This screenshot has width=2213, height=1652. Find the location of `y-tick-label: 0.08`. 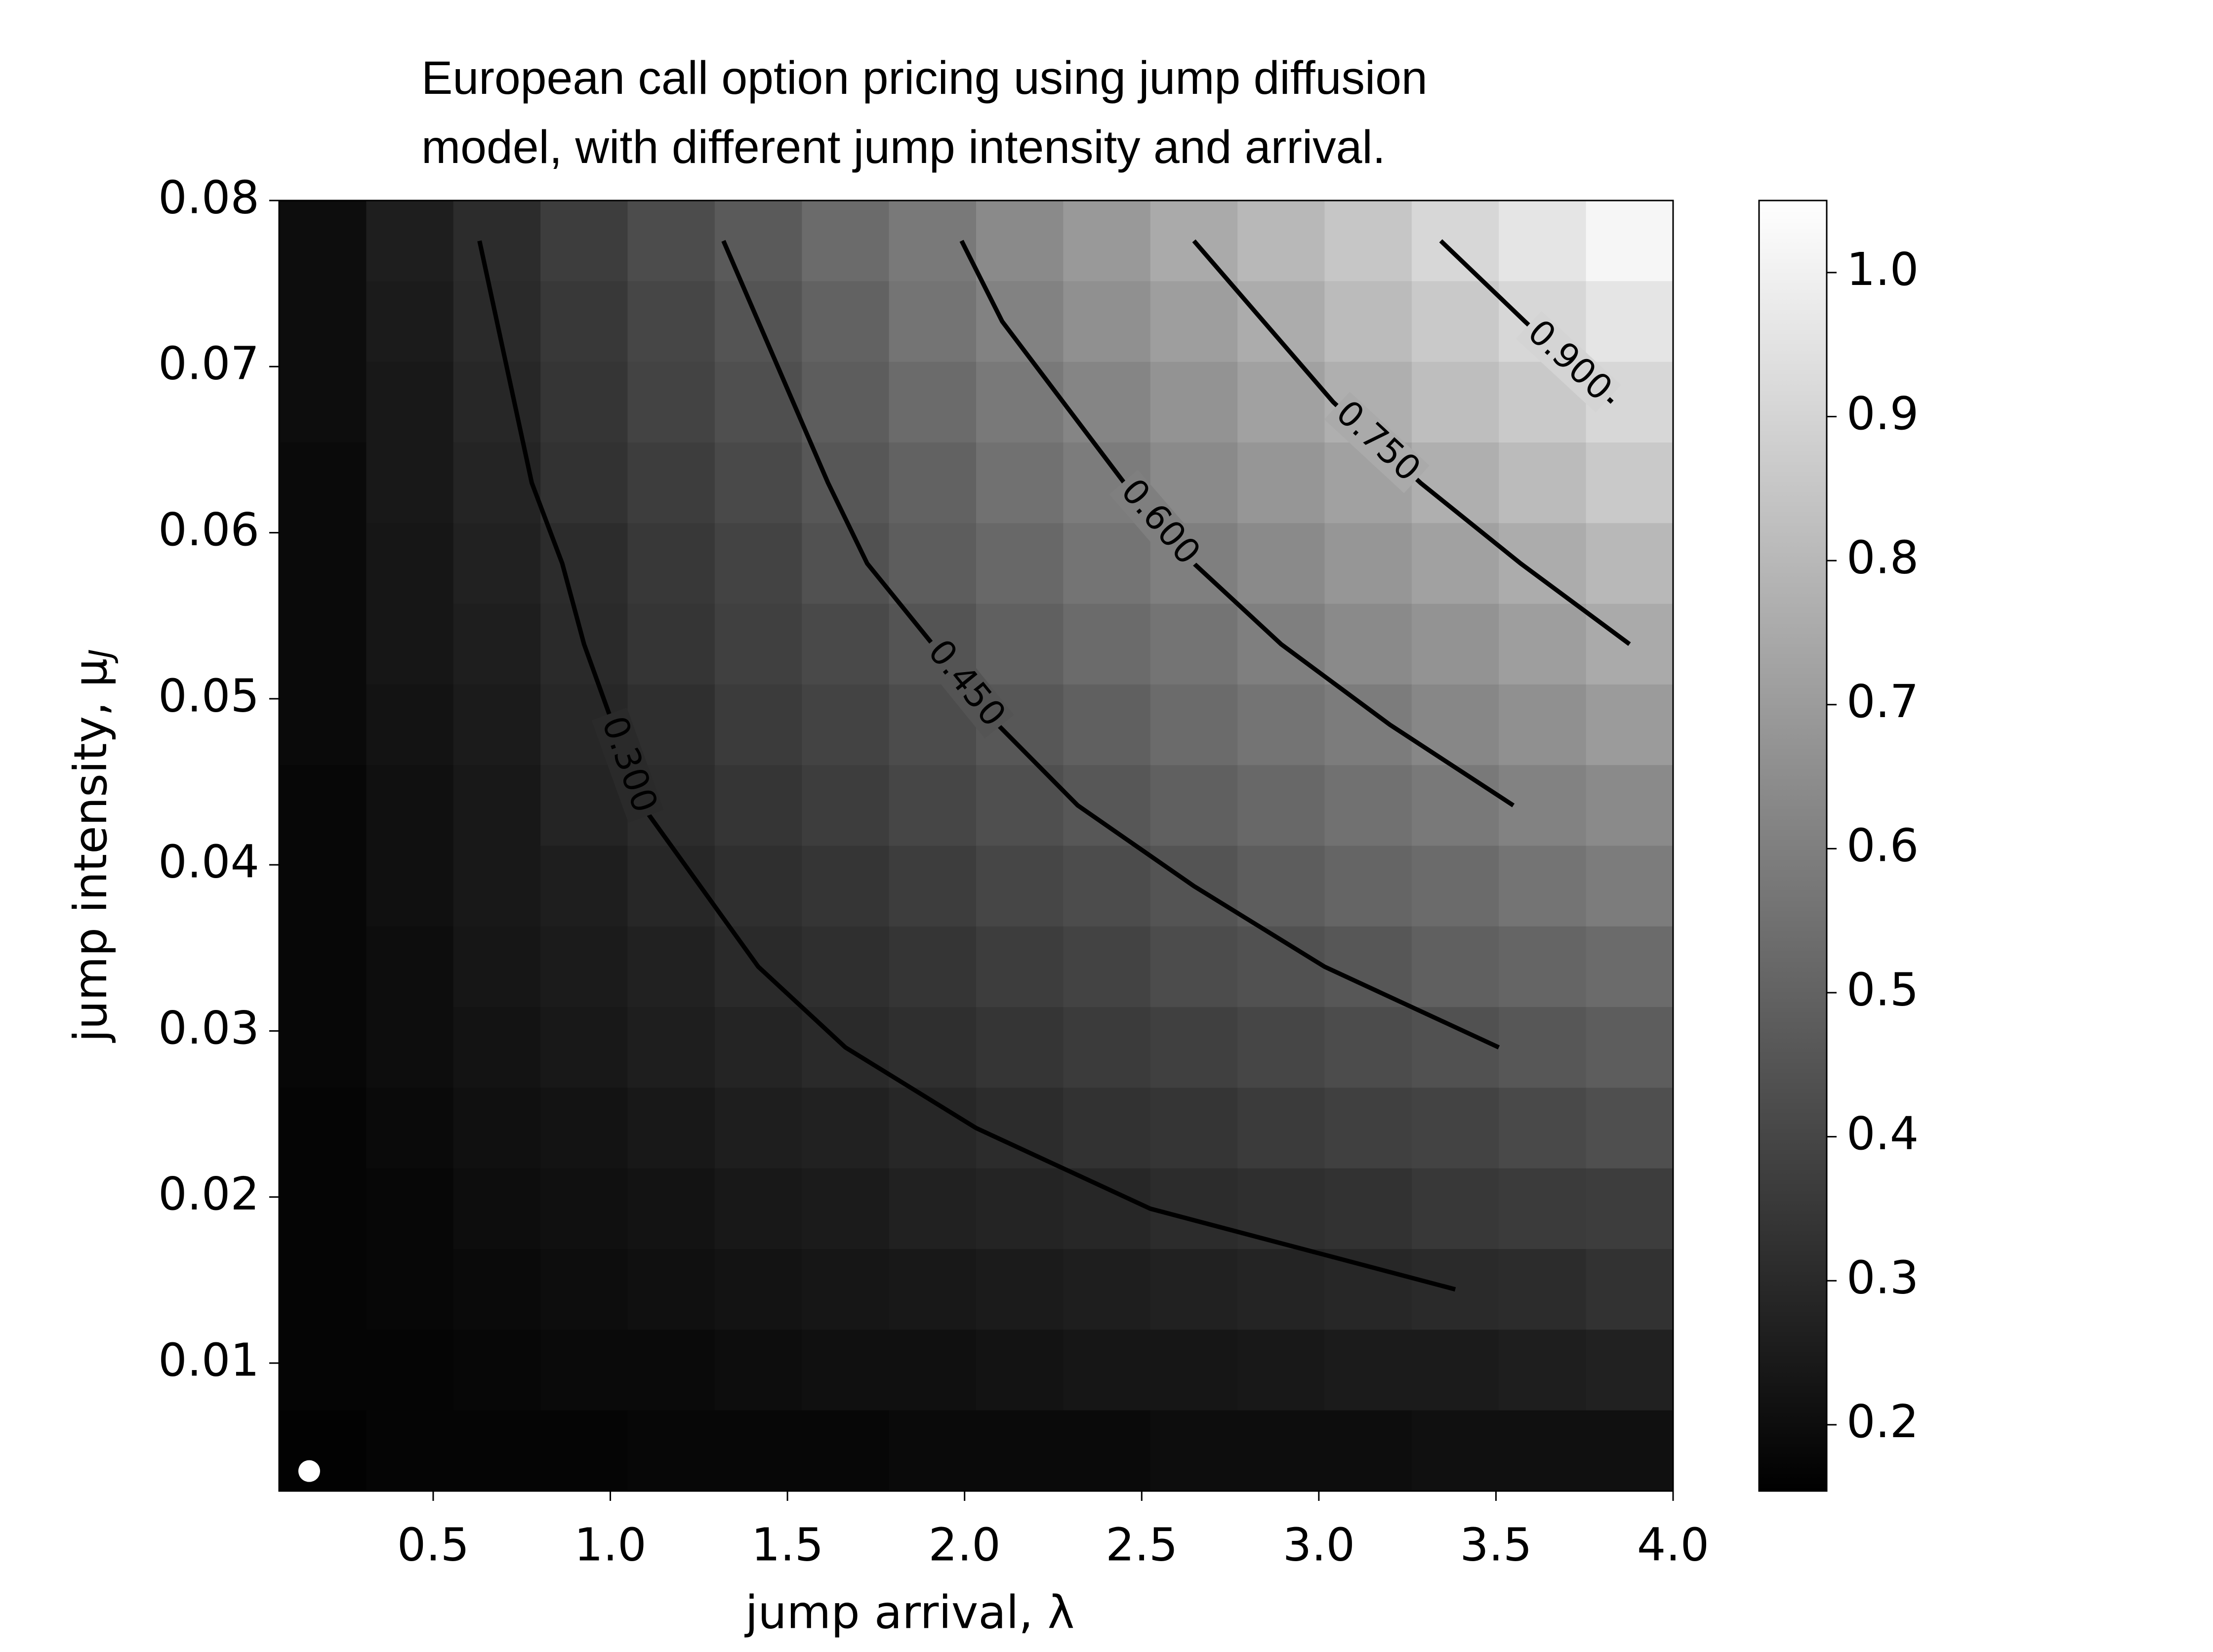

y-tick-label: 0.08 is located at coordinates (208, 198).